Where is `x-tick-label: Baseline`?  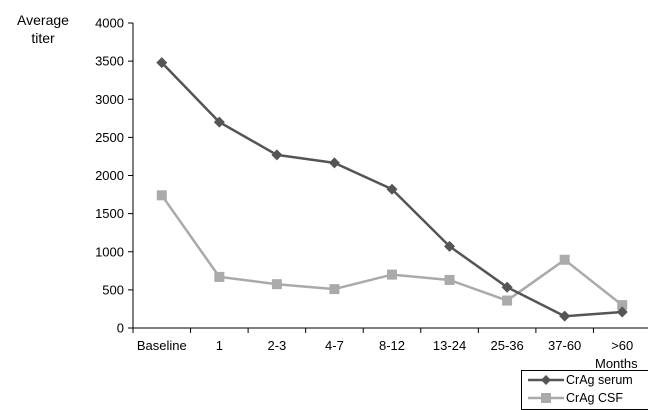 x-tick-label: Baseline is located at coordinates (162, 345).